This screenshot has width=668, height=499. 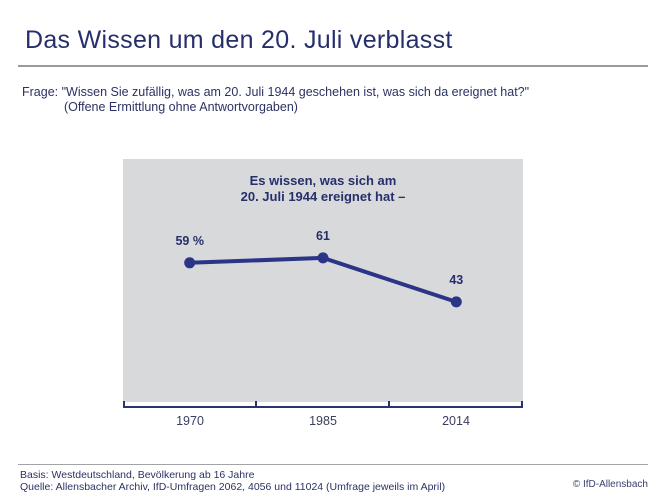 I want to click on x-axis-label-1970: 1970, so click(x=190, y=421).